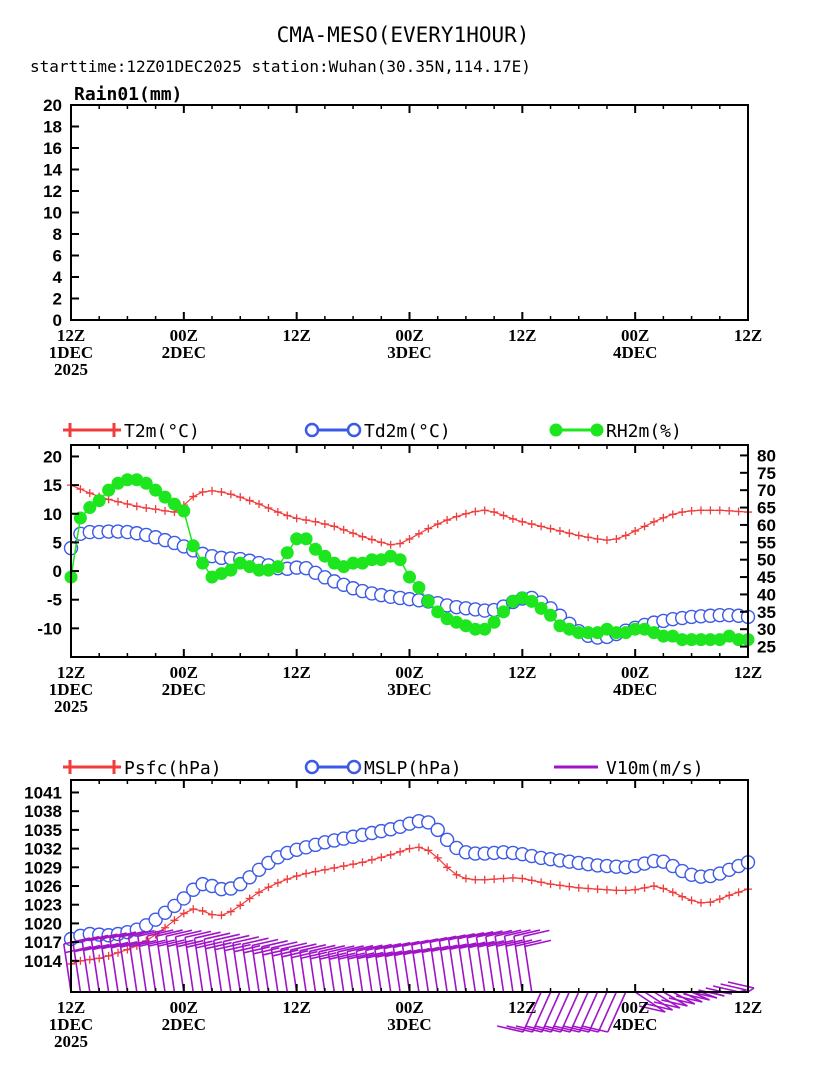 The image size is (822, 1065). I want to click on x-date-label: 3DEC, so click(409, 352).